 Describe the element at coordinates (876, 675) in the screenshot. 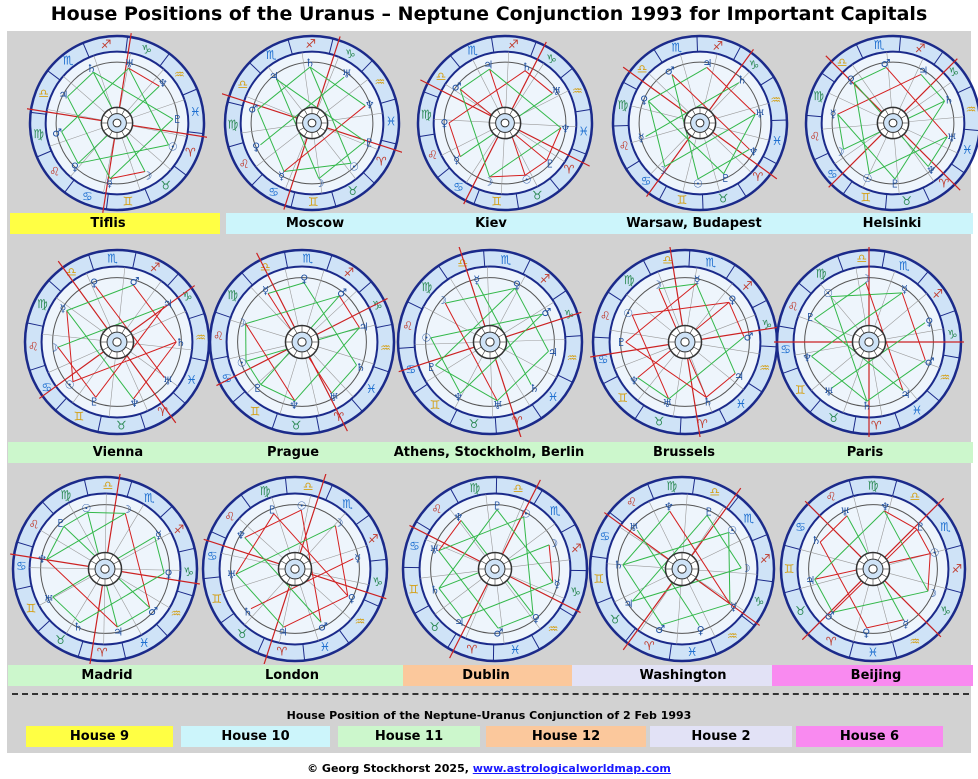

I see `city-label: Beijing` at that location.